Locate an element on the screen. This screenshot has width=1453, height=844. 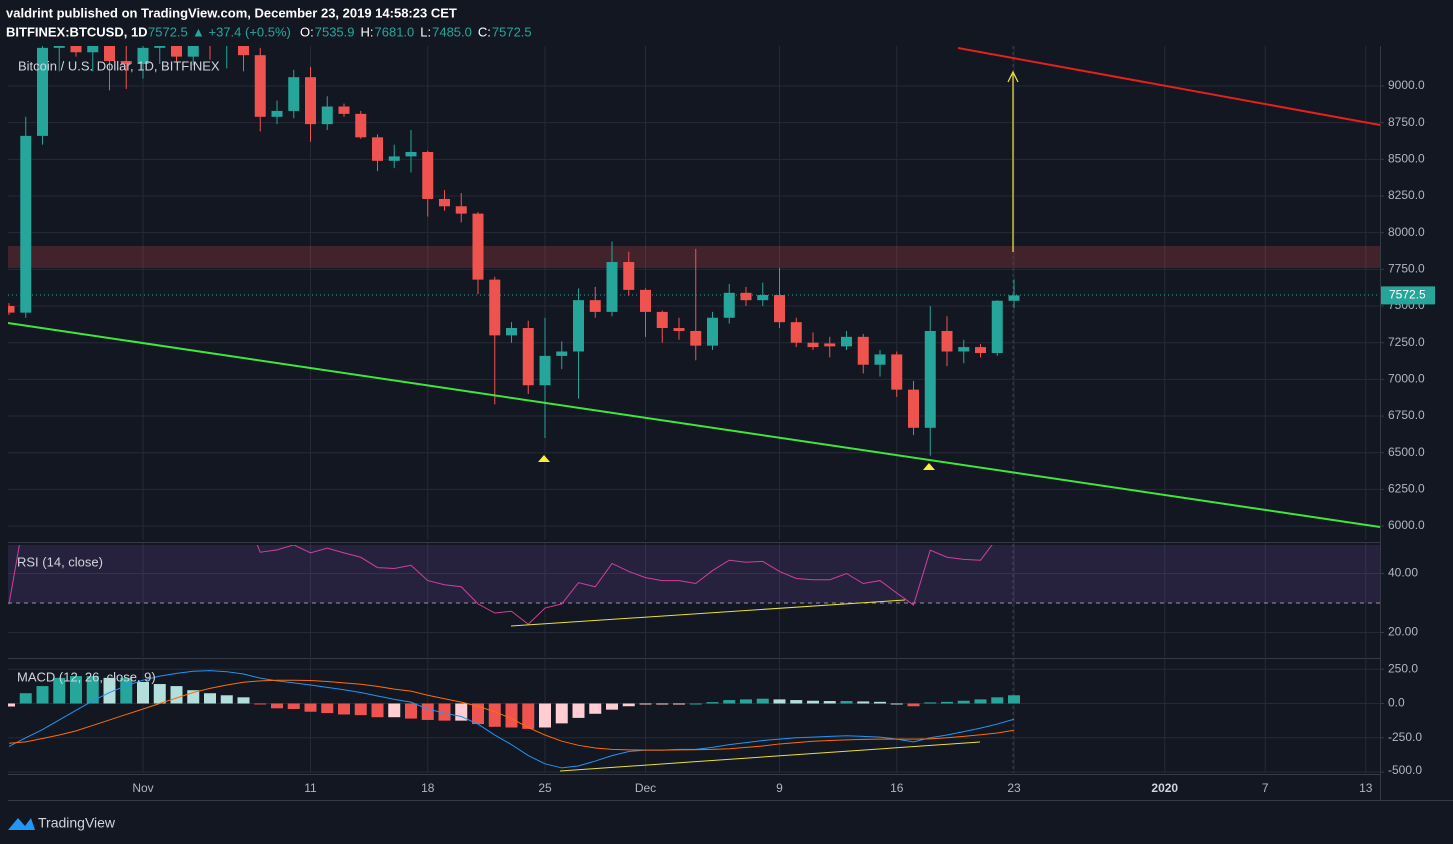
x-tick-label: 13 is located at coordinates (1366, 788).